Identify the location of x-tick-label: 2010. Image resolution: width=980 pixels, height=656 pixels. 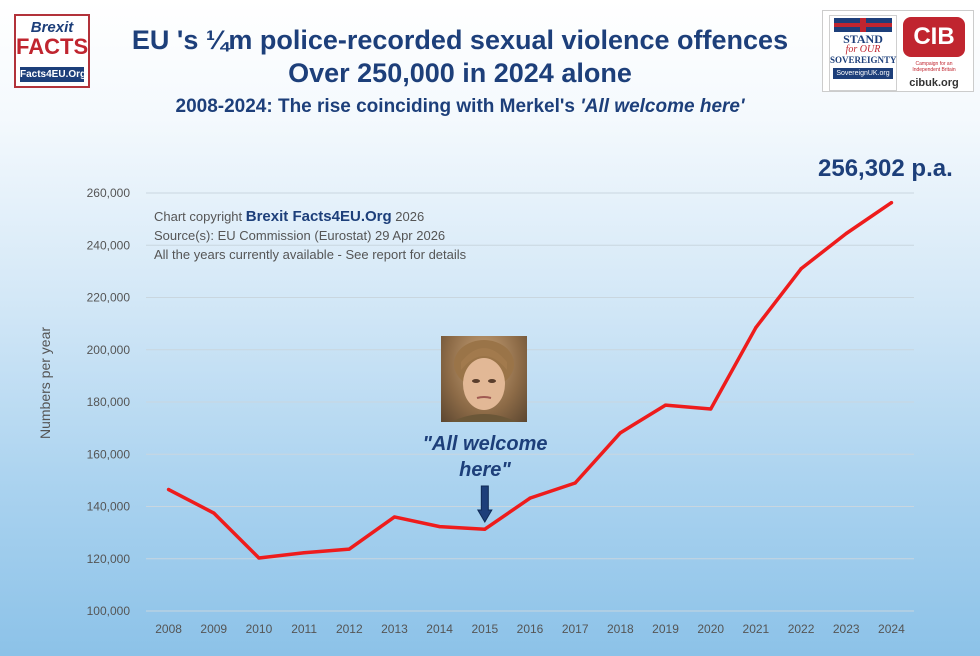
(259, 629).